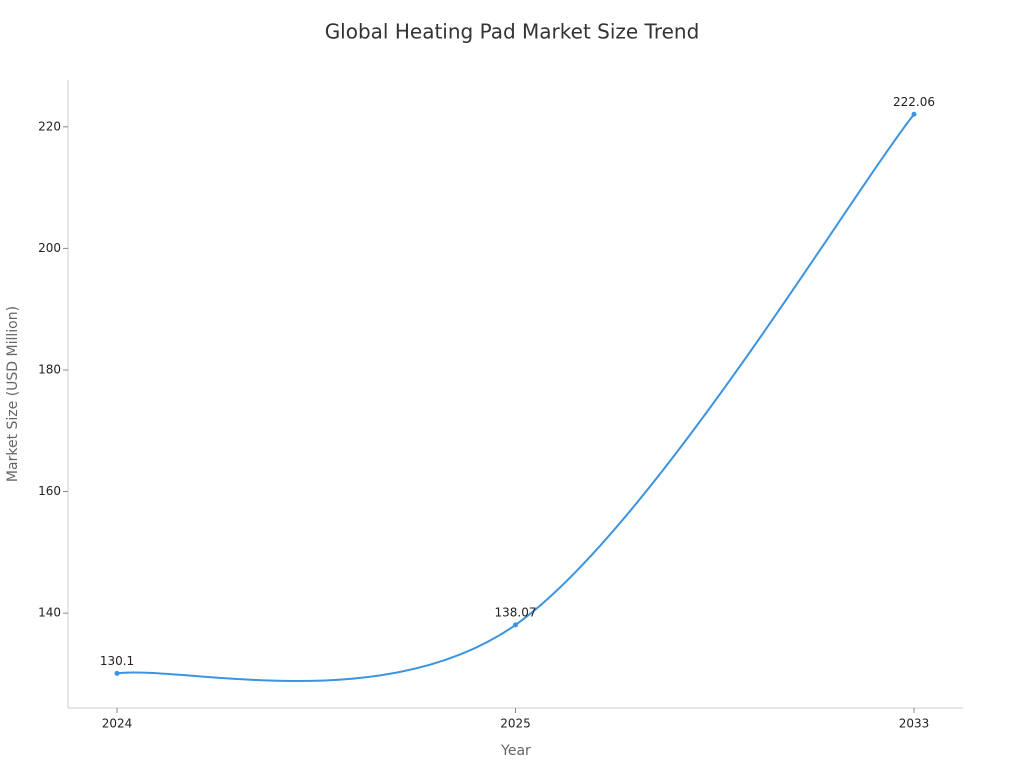 The height and width of the screenshot is (768, 1024). What do you see at coordinates (13, 394) in the screenshot?
I see `y-axis-title: Market Size (USD Million)` at bounding box center [13, 394].